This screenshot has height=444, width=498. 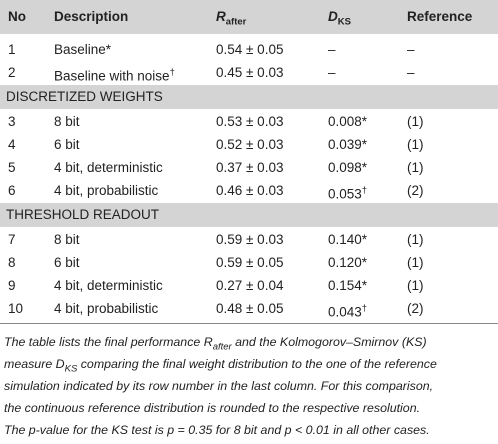 I want to click on table-cell: 0.48 ± 0.05, so click(x=250, y=308).